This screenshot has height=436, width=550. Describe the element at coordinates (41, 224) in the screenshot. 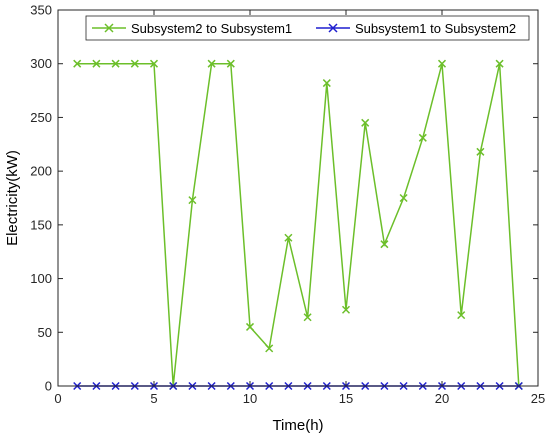

I see `y-tick-label: 150` at that location.